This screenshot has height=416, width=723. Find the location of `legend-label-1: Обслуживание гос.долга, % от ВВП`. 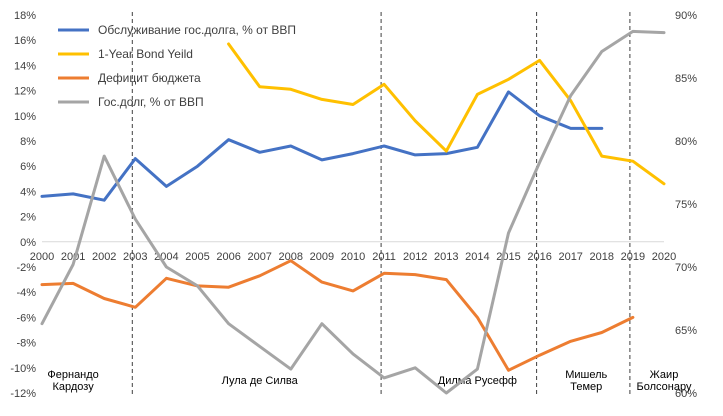

legend-label-1: Обслуживание гос.долга, % от ВВП is located at coordinates (197, 30).